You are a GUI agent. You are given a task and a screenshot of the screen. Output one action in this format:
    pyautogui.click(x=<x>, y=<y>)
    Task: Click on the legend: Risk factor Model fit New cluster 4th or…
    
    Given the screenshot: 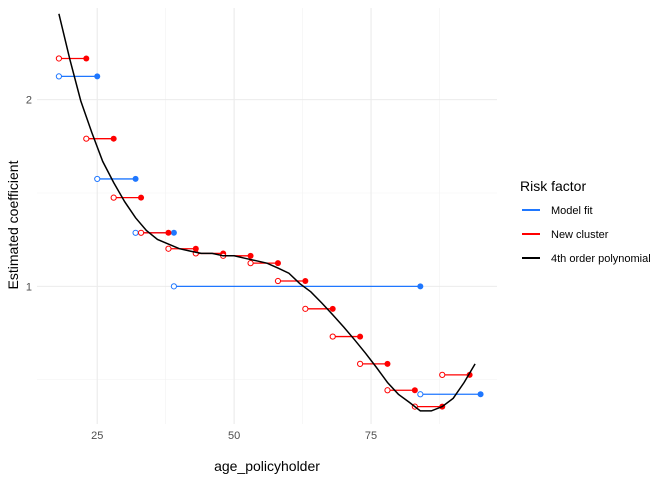 What is the action you would take?
    pyautogui.click(x=585, y=221)
    